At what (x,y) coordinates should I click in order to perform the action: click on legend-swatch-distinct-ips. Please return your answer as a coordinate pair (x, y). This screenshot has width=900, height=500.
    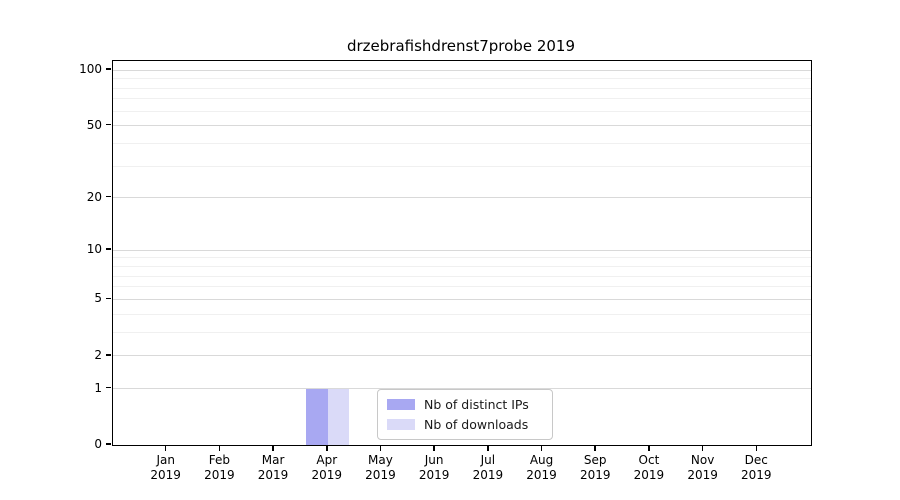
    Looking at the image, I should click on (401, 404).